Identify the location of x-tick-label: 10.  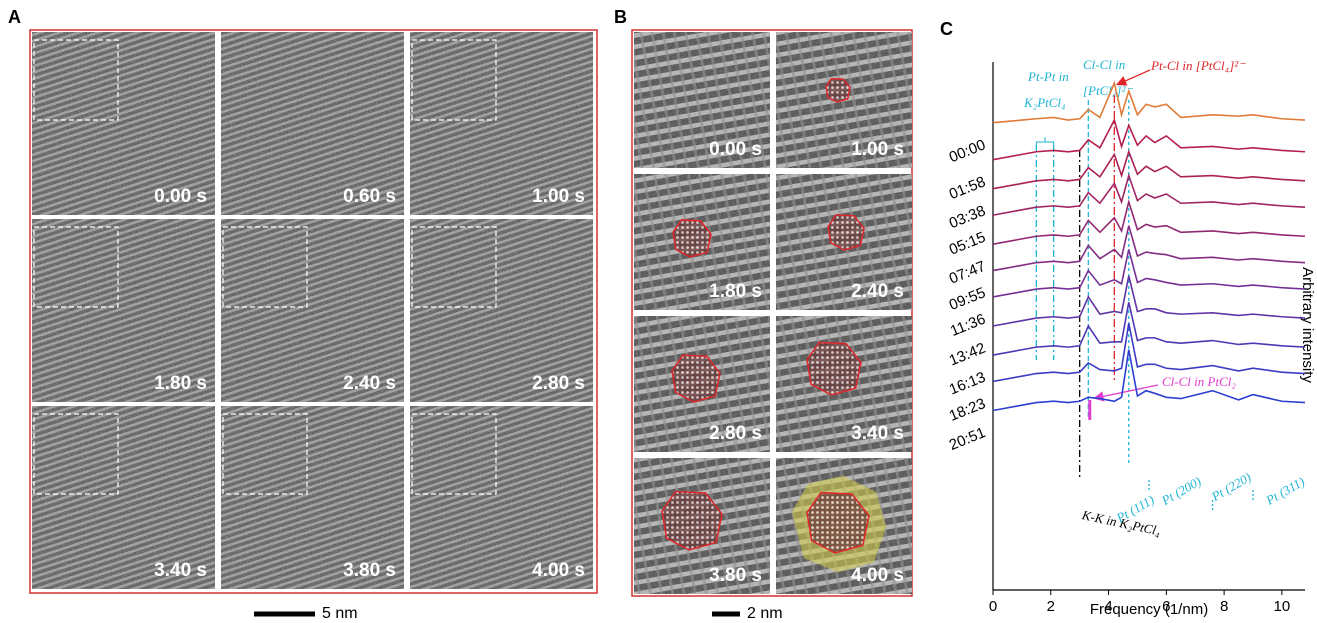
(1282, 606).